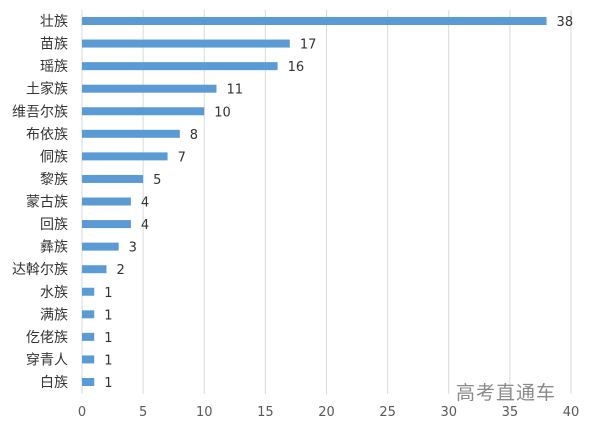  What do you see at coordinates (510, 412) in the screenshot?
I see `x-tick-label: 35` at bounding box center [510, 412].